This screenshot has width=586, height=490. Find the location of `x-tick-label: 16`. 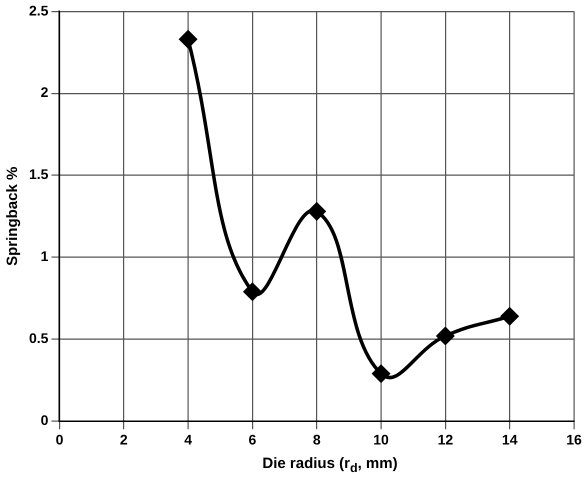

x-tick-label: 16 is located at coordinates (574, 439).